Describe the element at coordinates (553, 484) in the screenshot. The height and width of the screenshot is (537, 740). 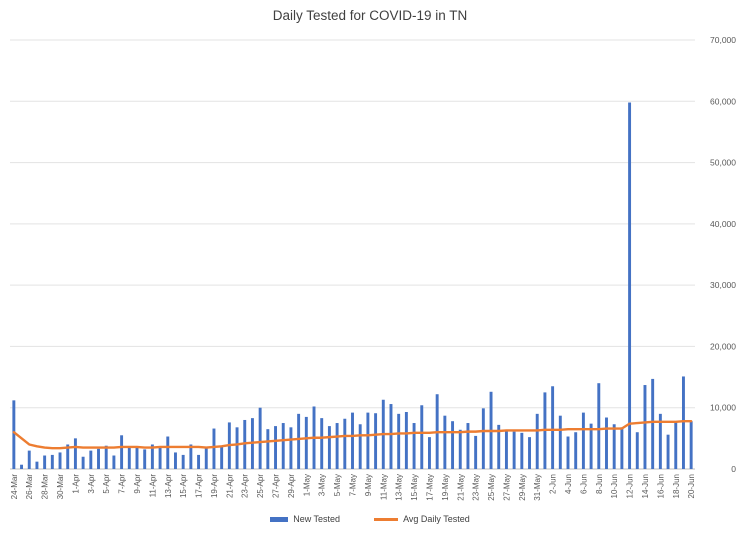
I see `x-tick-label: 2-Jun` at that location.